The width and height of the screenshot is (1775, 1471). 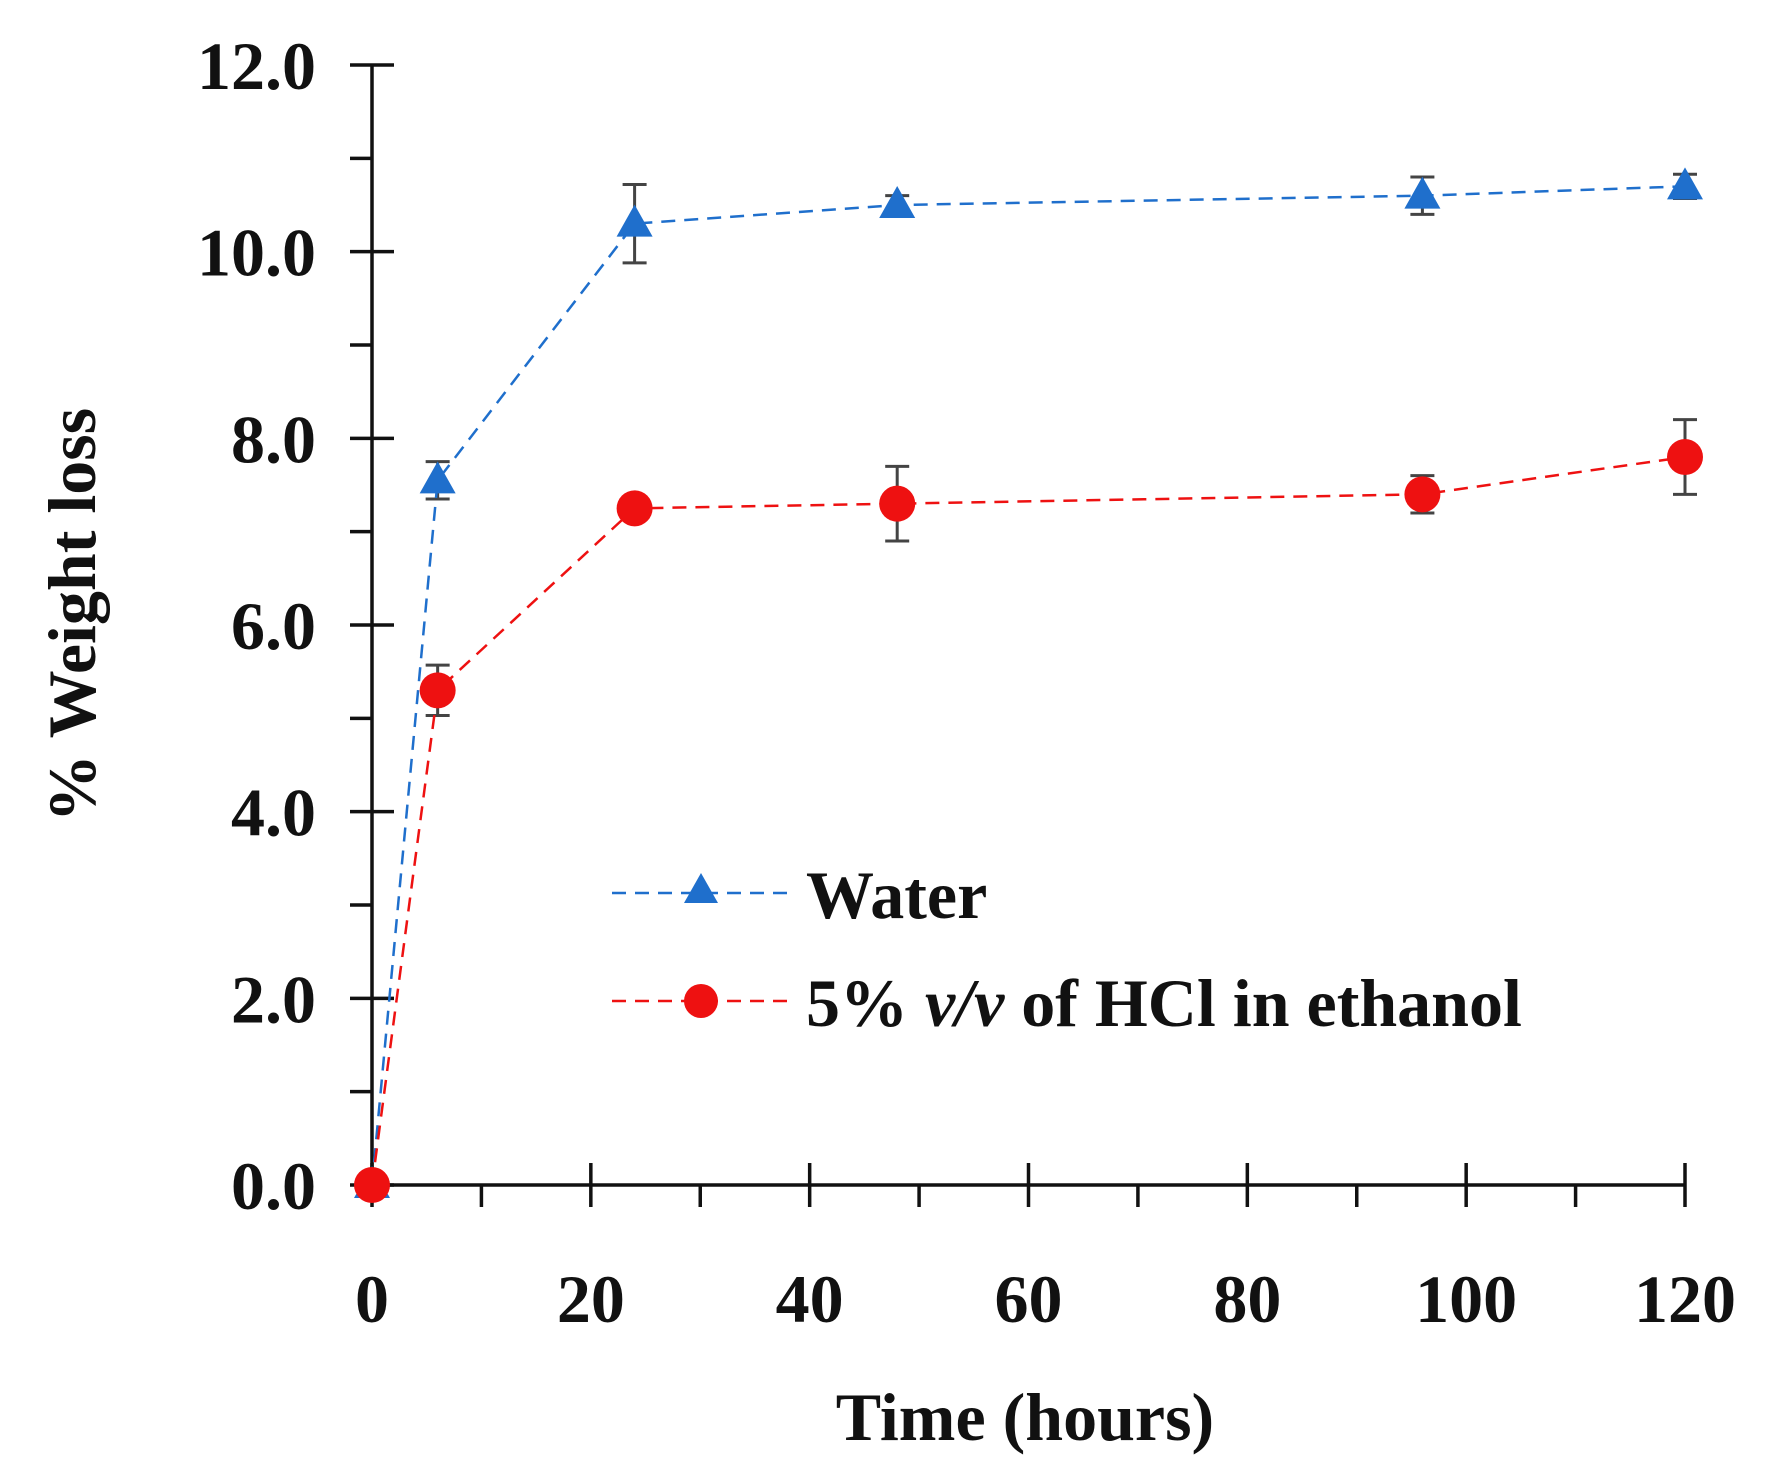 I want to click on x-tick-label: 80, so click(x=1247, y=1299).